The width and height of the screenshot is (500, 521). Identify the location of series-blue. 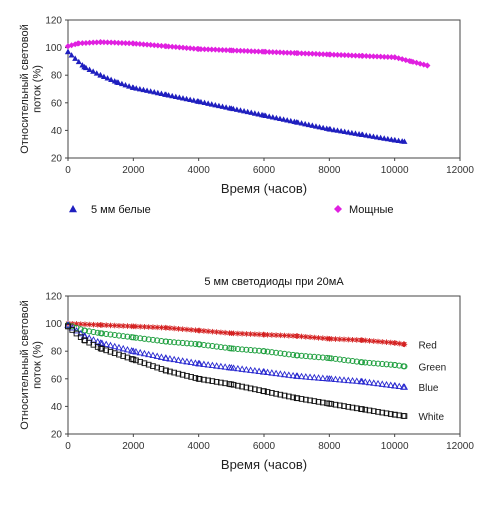
(236, 355).